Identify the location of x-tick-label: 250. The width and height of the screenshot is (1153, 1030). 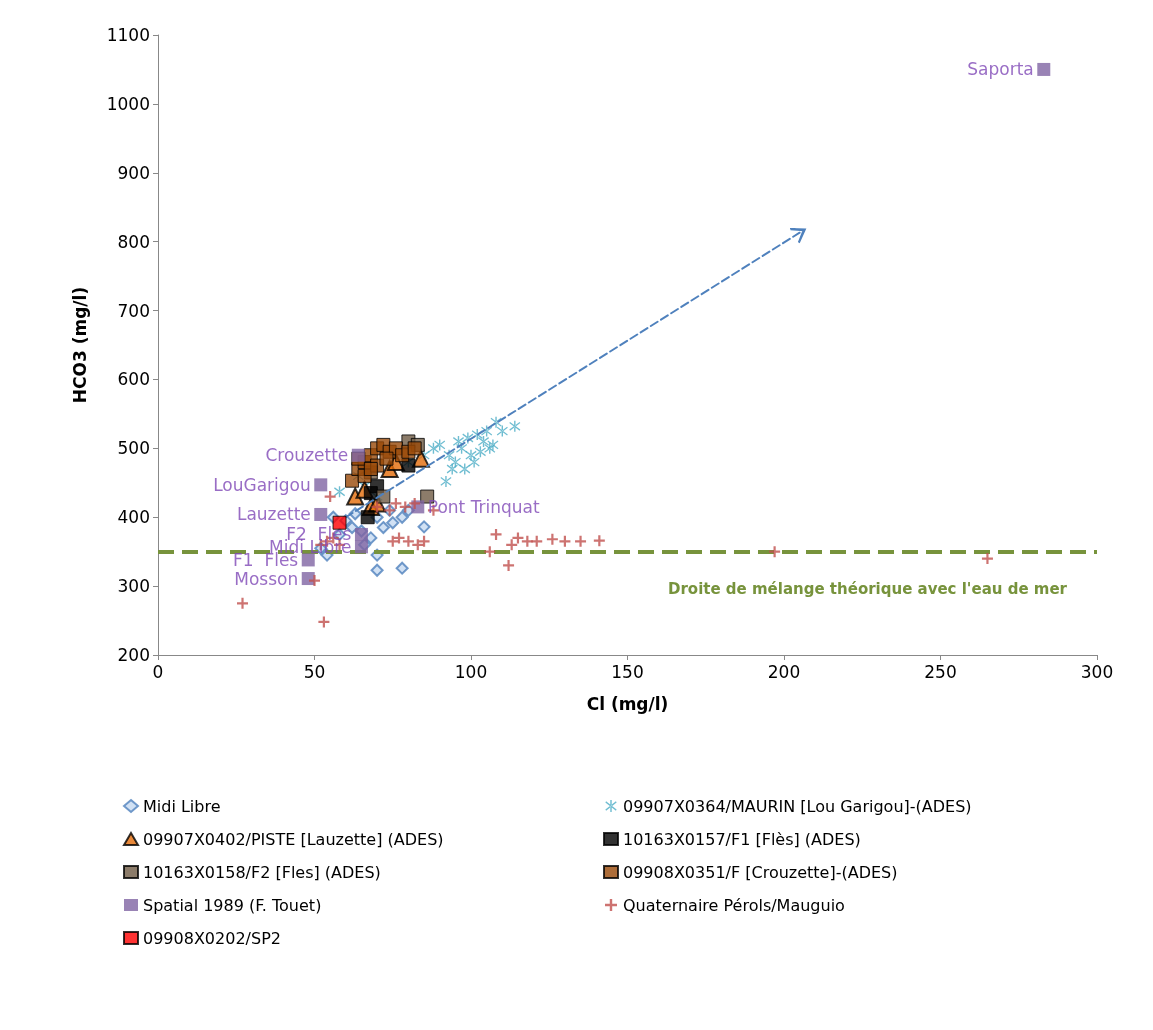
(940, 671).